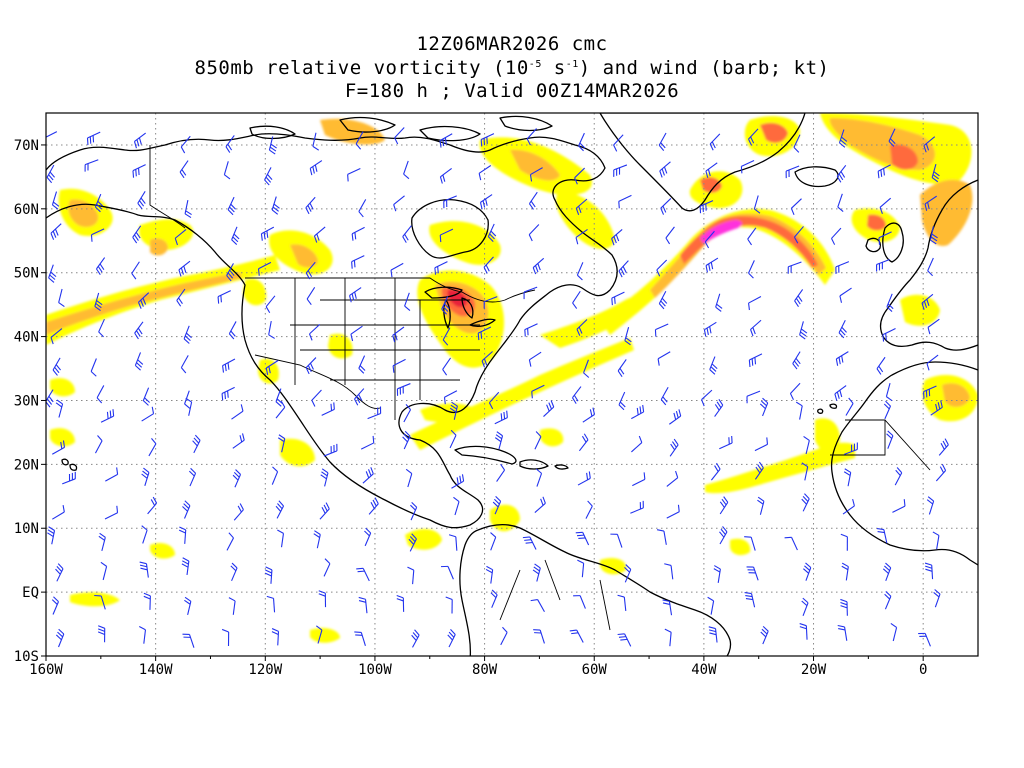 The width and height of the screenshot is (1024, 768). What do you see at coordinates (572, 64) in the screenshot?
I see `title-exponent-2: -1` at bounding box center [572, 64].